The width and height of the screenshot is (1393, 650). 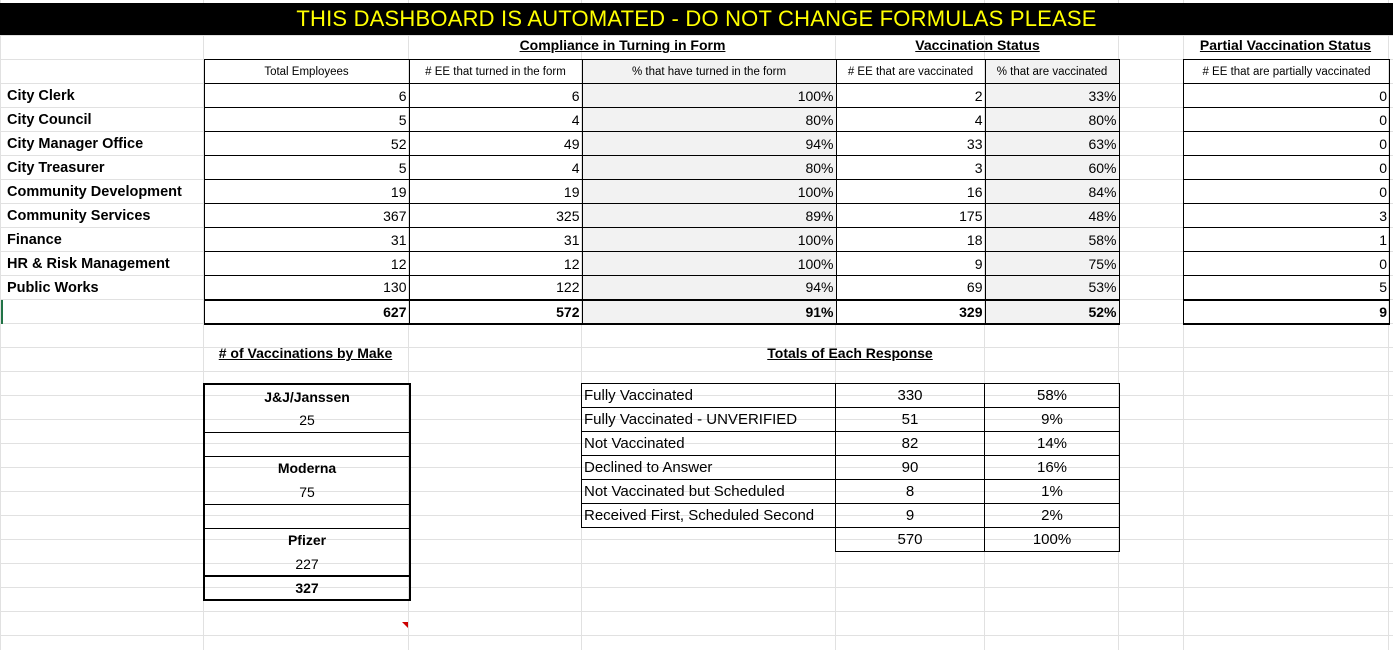 I want to click on col-pct-vaccinated: % that are vaccinated, so click(x=1052, y=71).